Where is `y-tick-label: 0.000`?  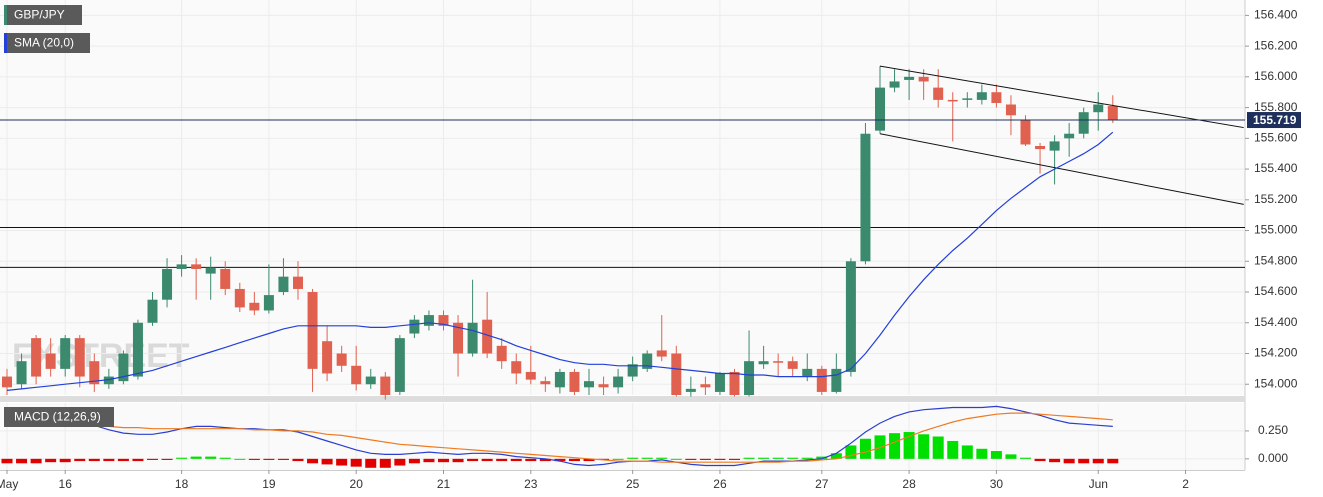
y-tick-label: 0.000 is located at coordinates (1273, 458).